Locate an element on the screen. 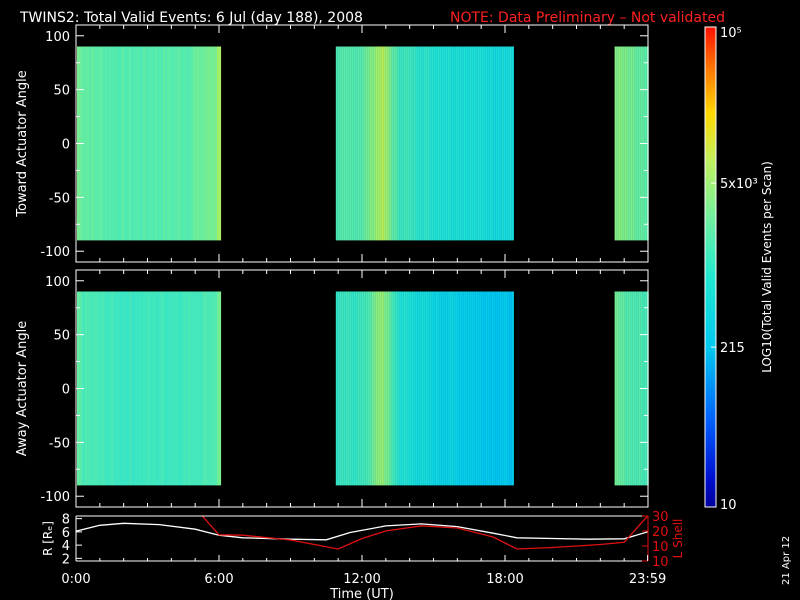  line-series-group is located at coordinates (362, 533).